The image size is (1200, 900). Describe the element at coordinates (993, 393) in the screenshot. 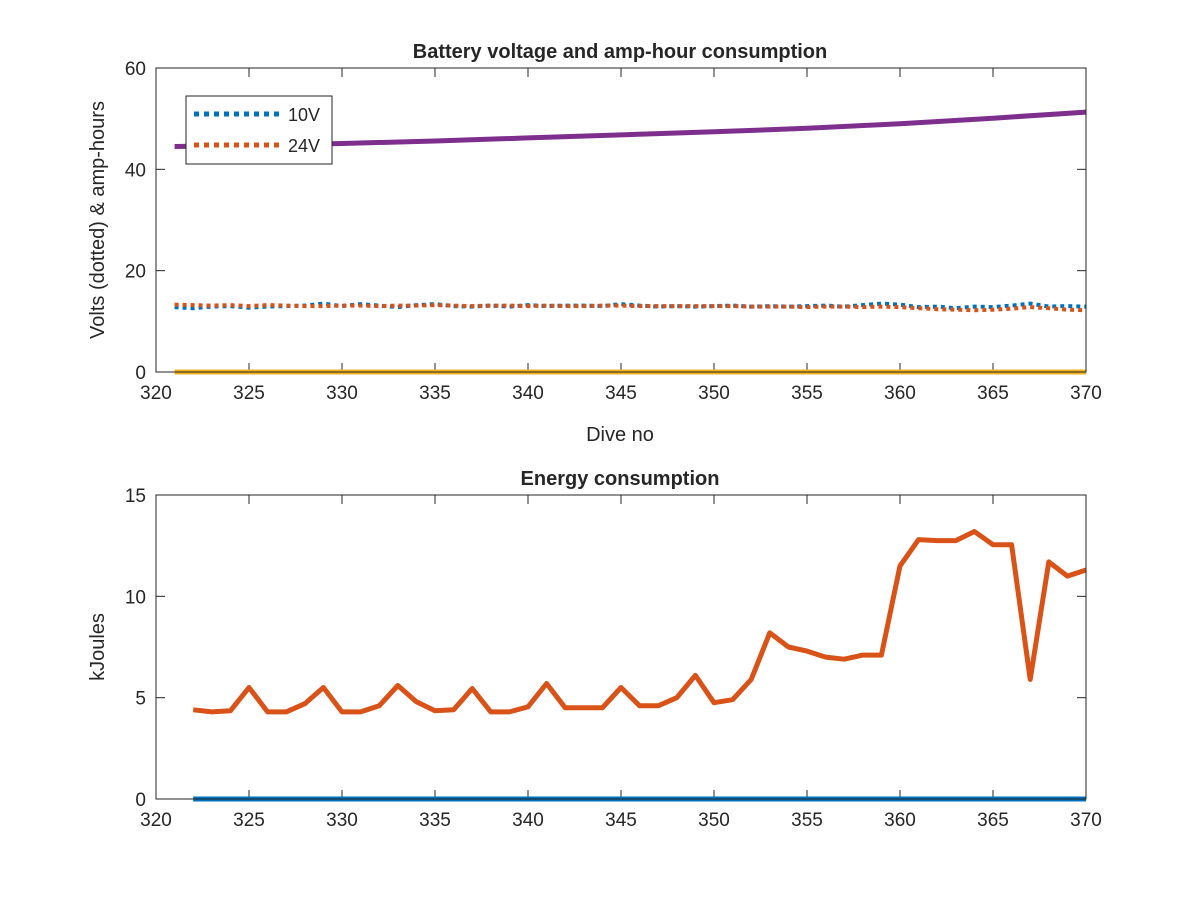

I see `top-x-tick-label: 365` at that location.